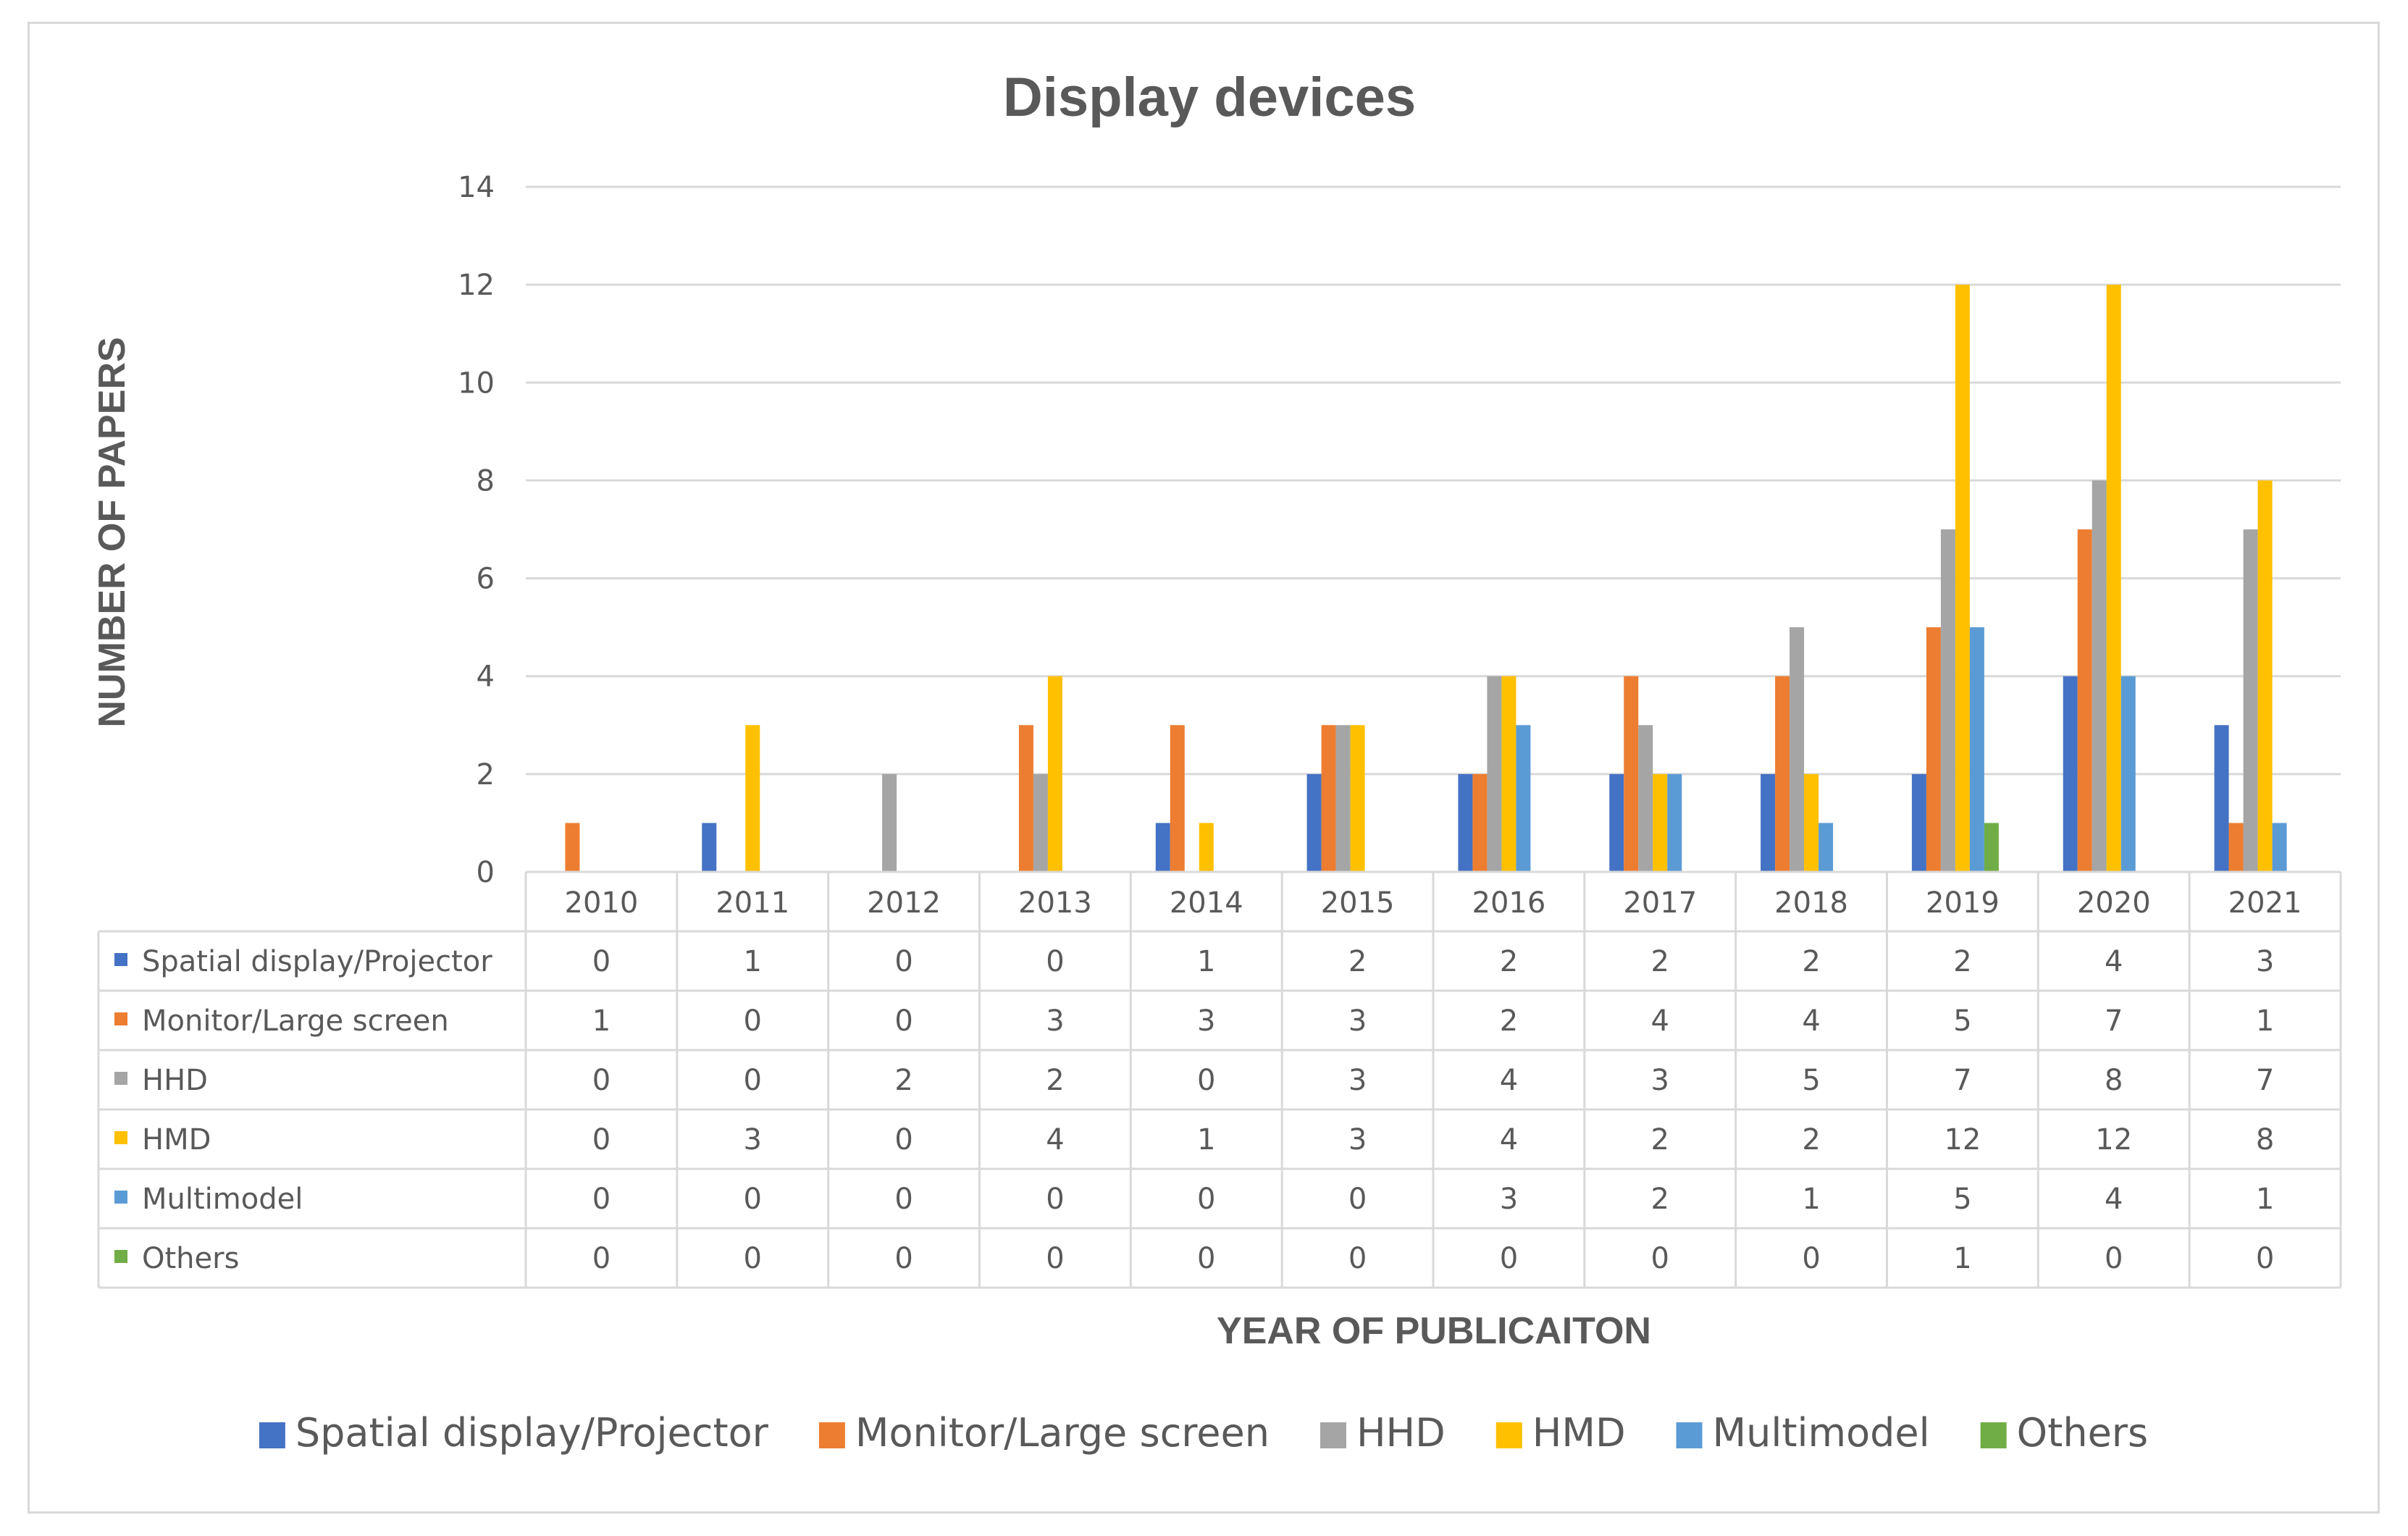  What do you see at coordinates (1062, 1433) in the screenshot?
I see `legend-label: Monitor/Large screen` at bounding box center [1062, 1433].